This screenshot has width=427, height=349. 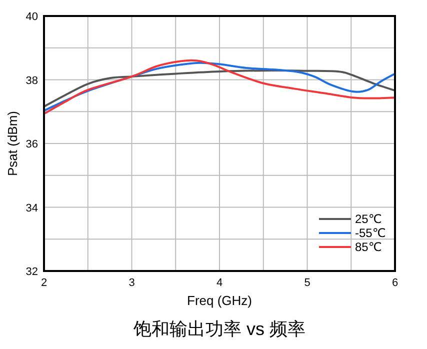 What do you see at coordinates (219, 329) in the screenshot?
I see `text: 饱和输出功率 vs 频率` at bounding box center [219, 329].